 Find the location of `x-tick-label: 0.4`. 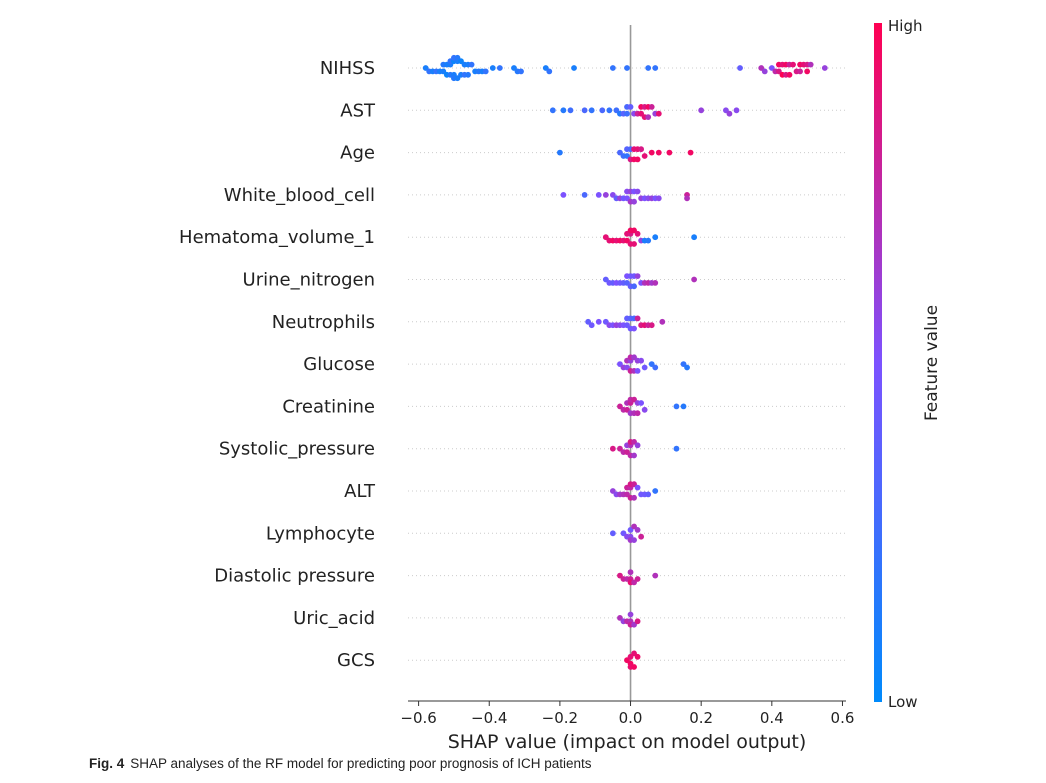

x-tick-label: 0.4 is located at coordinates (772, 718).